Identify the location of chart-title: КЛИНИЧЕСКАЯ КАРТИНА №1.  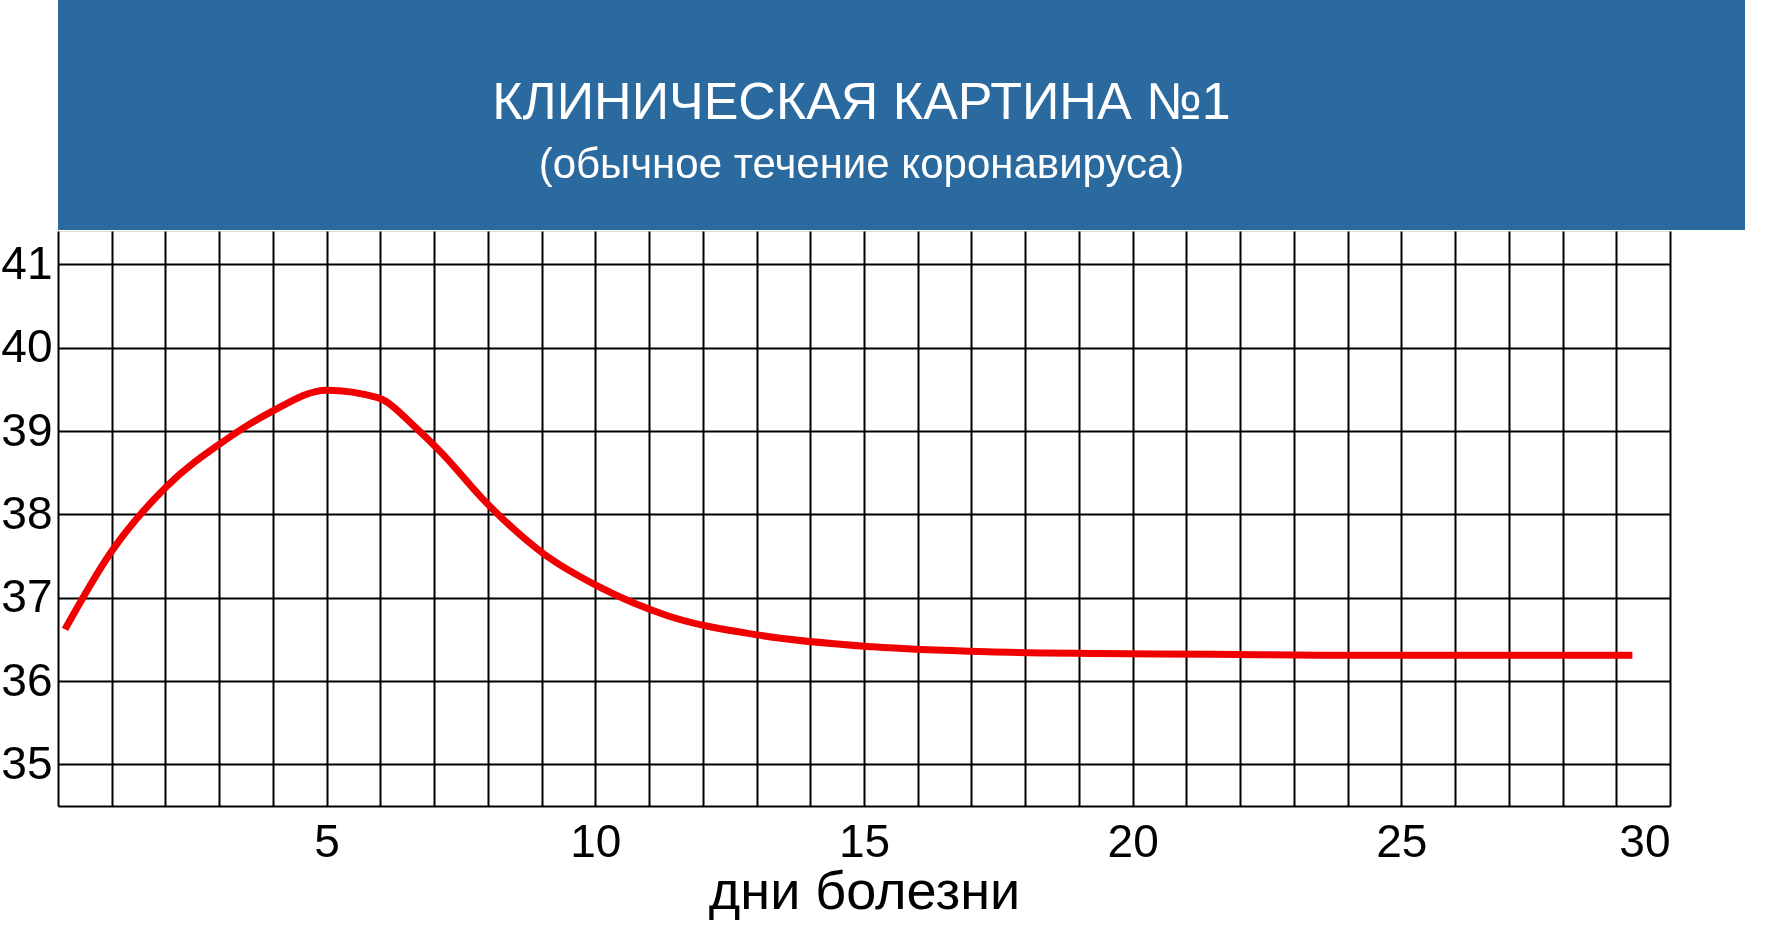
(861, 101).